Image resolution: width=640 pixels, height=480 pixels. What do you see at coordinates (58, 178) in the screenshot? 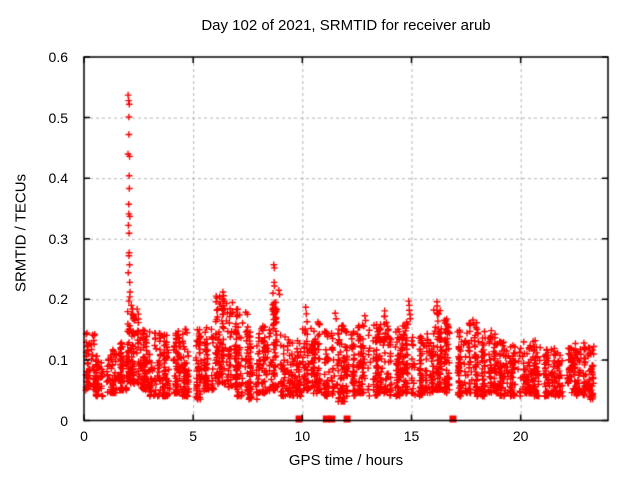
I see `y-tick-label: 0.4` at bounding box center [58, 178].